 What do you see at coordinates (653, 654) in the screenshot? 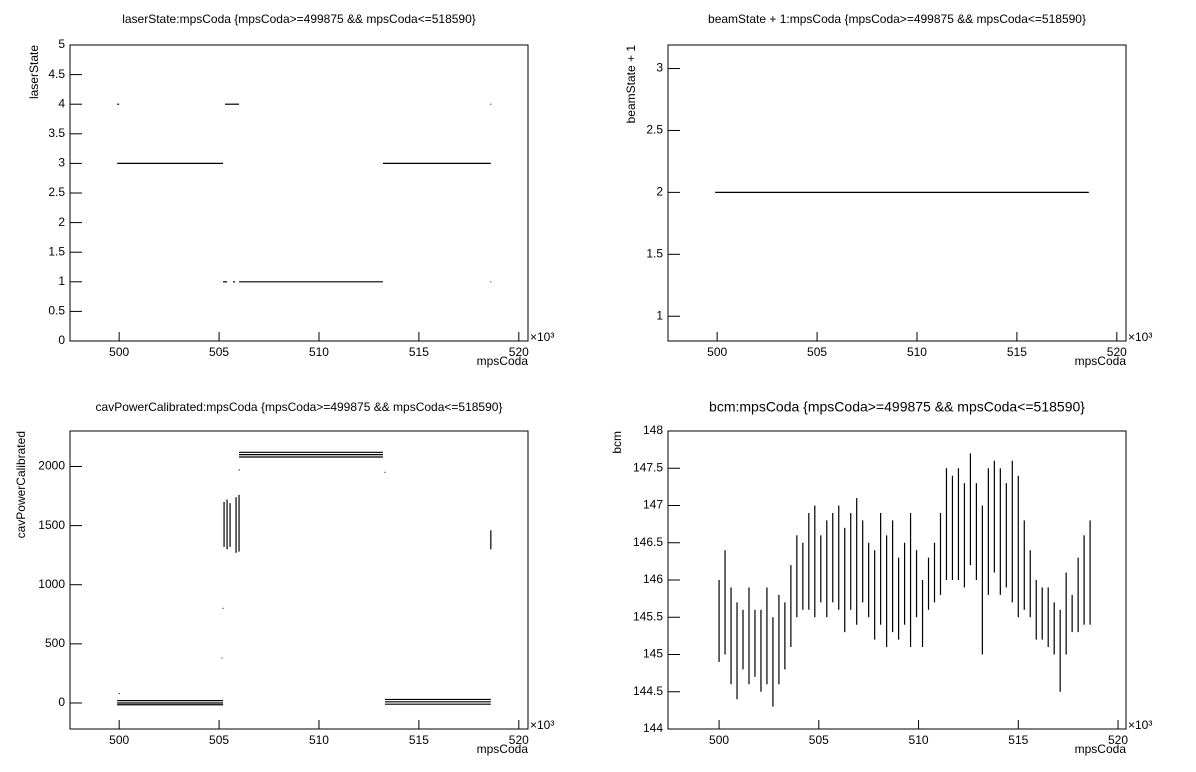
I see `y-tick-label: 145` at bounding box center [653, 654].